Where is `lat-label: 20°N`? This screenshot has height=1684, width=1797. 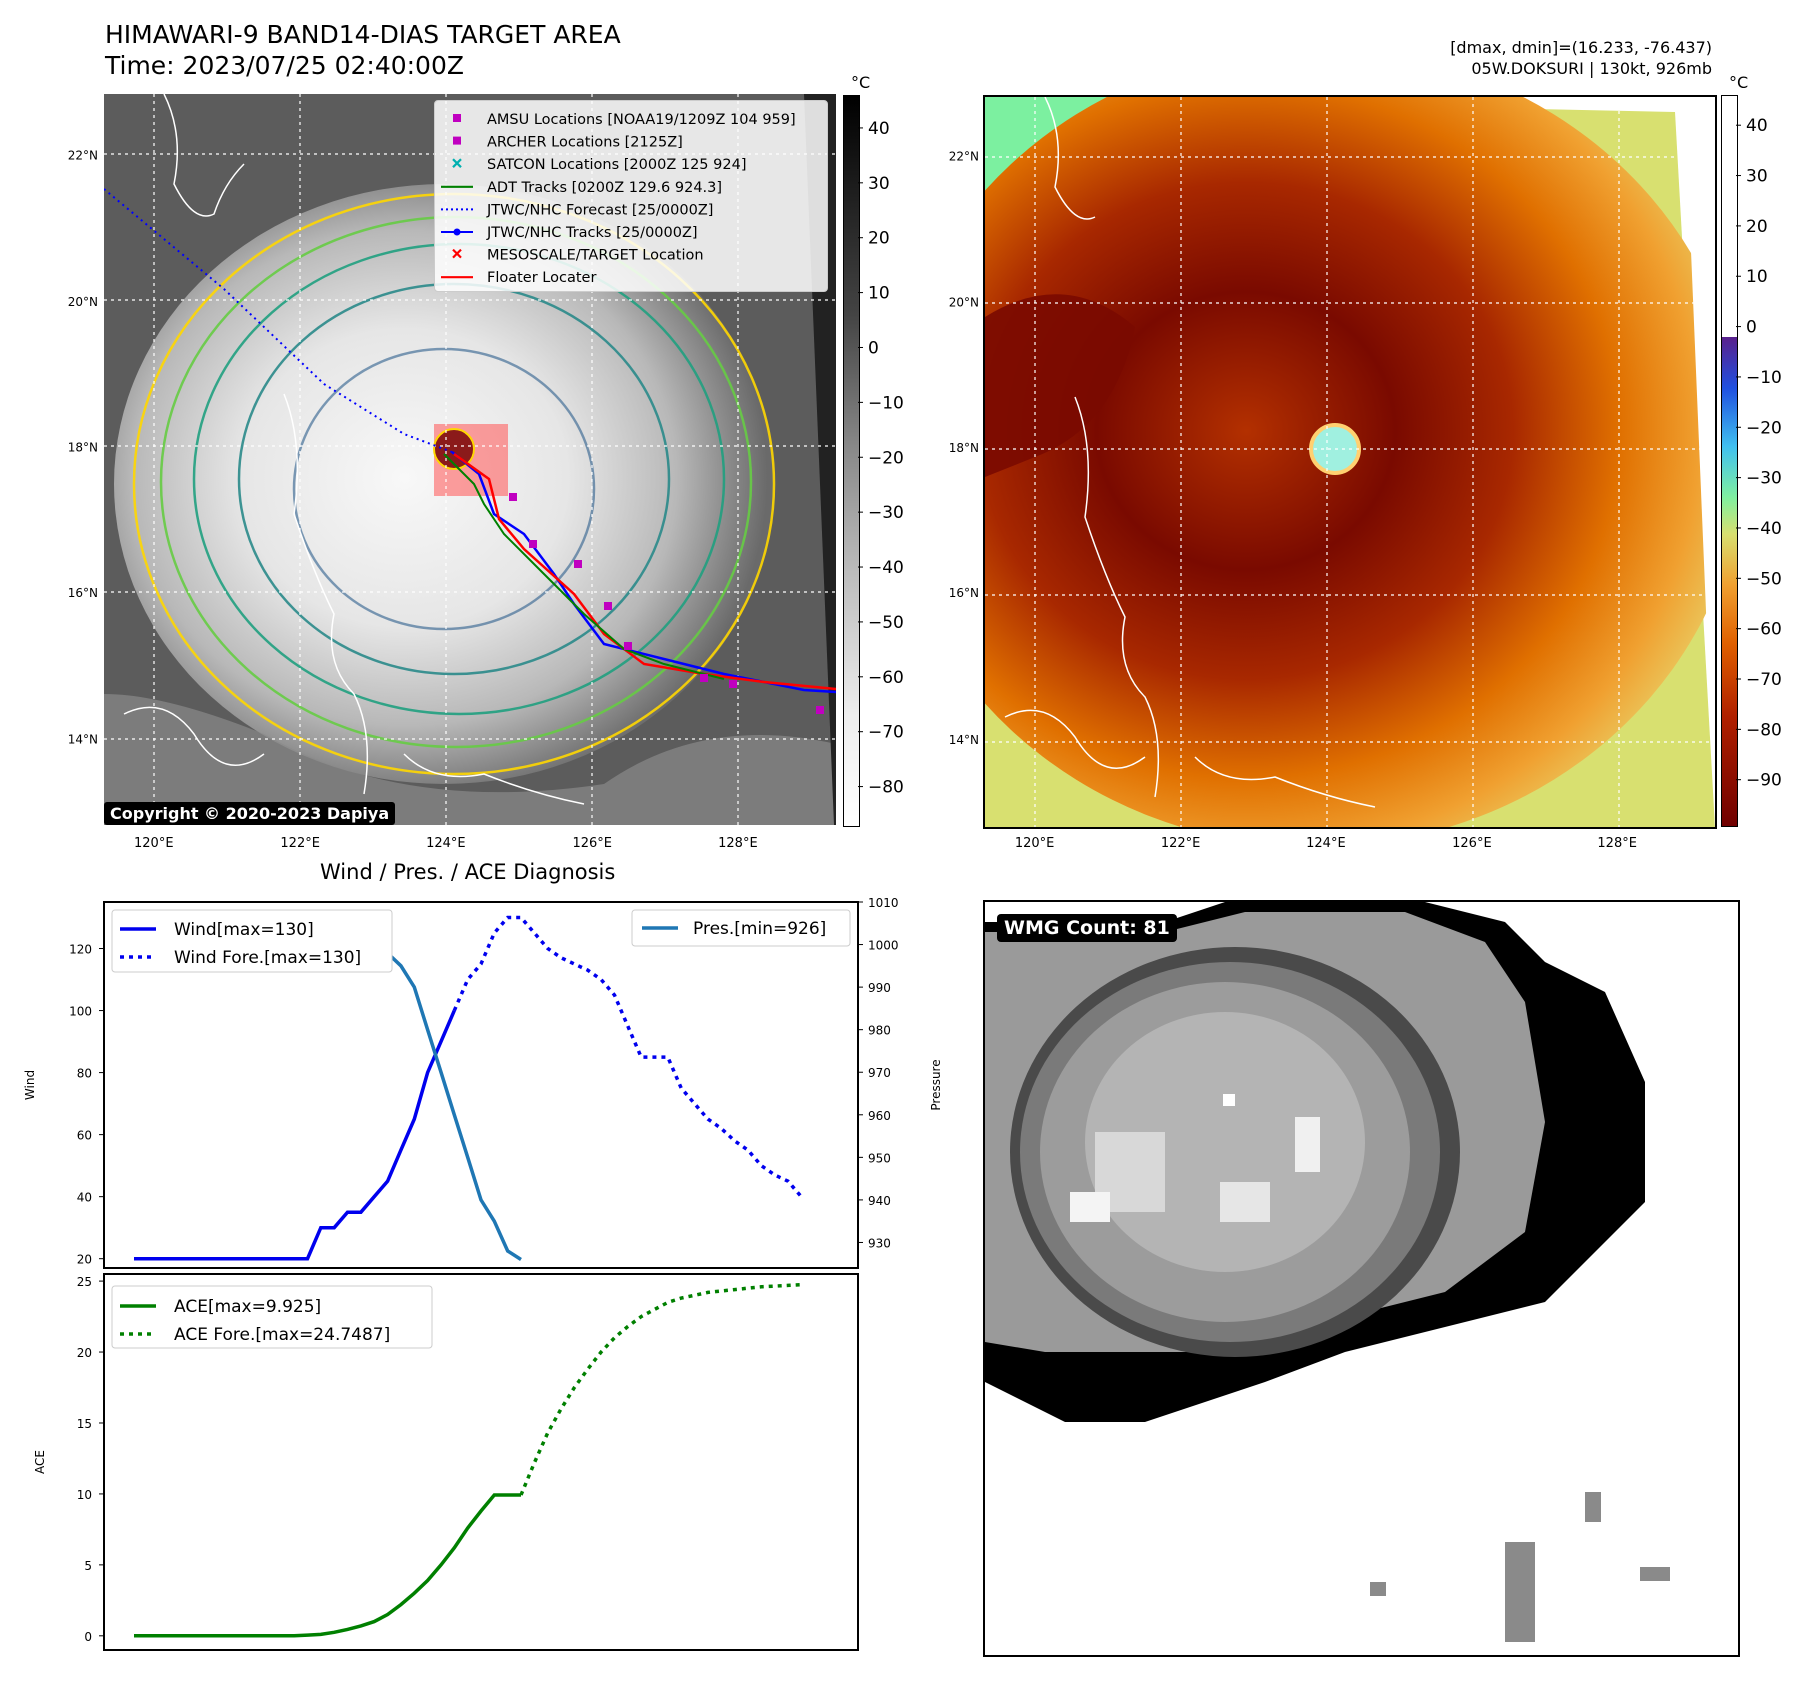
lat-label: 20°N is located at coordinates (83, 302).